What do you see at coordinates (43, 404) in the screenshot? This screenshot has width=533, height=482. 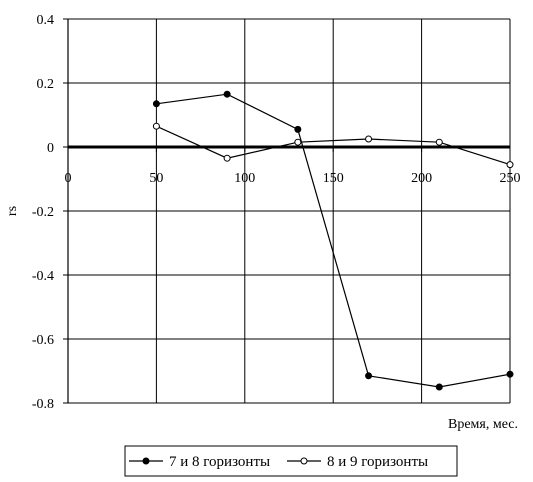 I see `y-tick-label: -0.8` at bounding box center [43, 404].